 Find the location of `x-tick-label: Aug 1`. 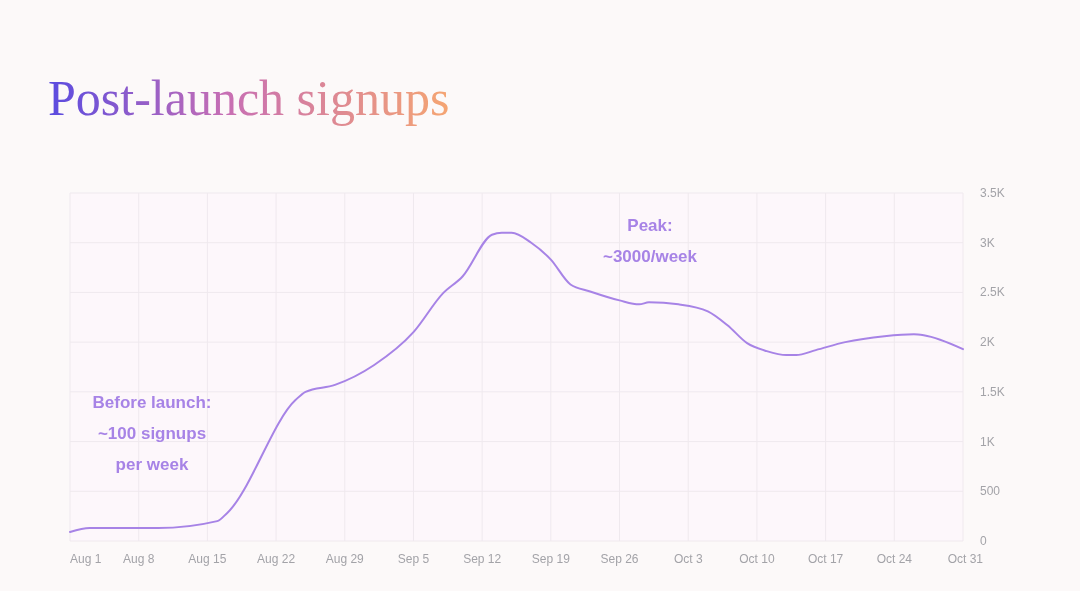

x-tick-label: Aug 1 is located at coordinates (86, 559).